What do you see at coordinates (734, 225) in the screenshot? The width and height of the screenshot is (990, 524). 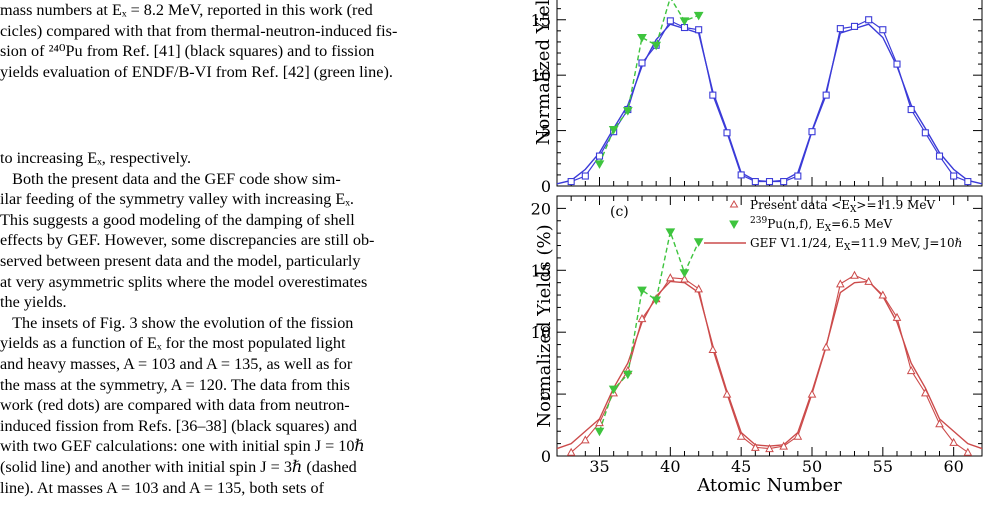 I see `legend-marker` at bounding box center [734, 225].